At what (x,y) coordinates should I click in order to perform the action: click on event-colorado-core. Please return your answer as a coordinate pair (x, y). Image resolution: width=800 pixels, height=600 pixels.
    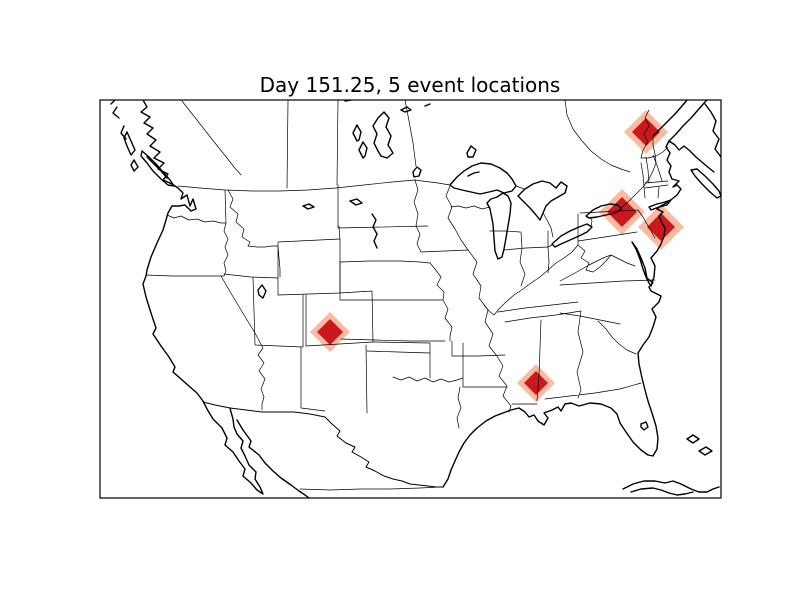
    Looking at the image, I should click on (330, 332).